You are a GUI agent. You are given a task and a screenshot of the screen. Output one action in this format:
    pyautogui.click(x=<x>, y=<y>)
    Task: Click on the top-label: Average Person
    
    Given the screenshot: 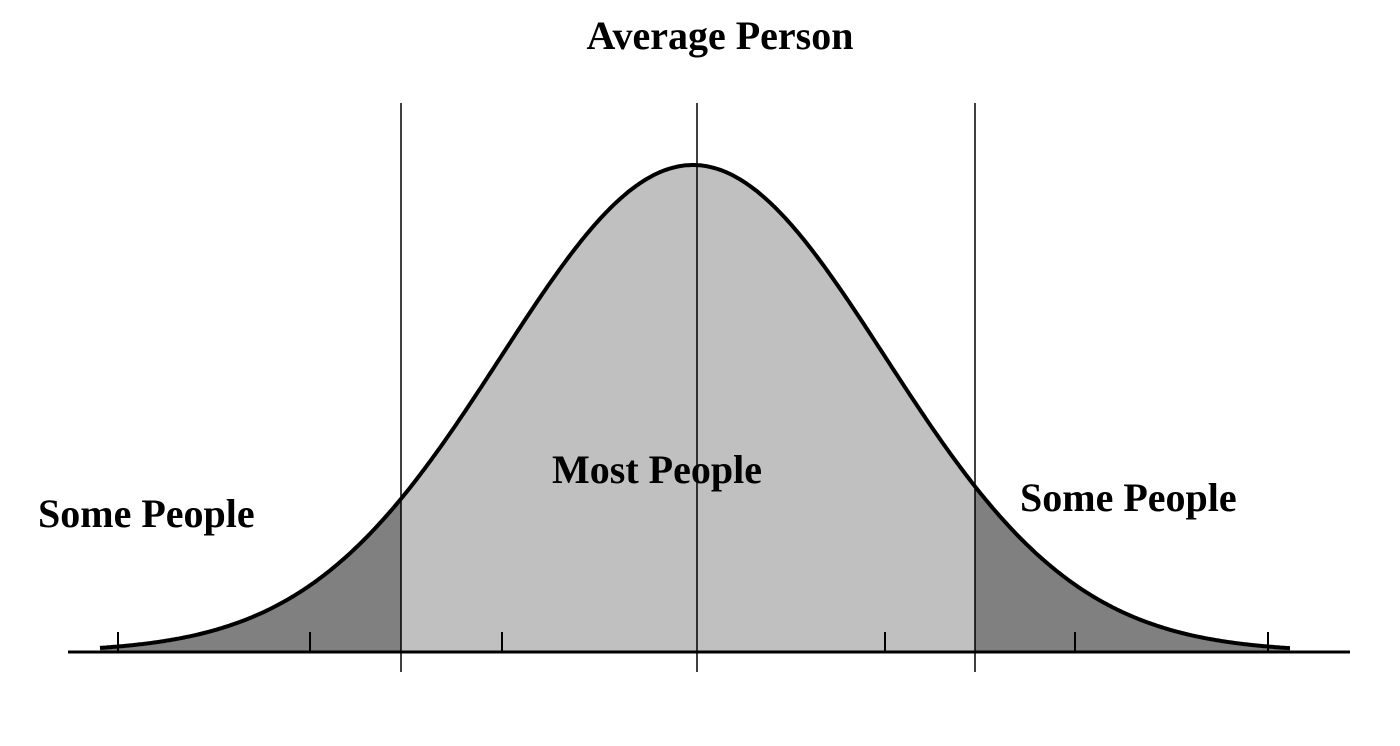 What is the action you would take?
    pyautogui.click(x=720, y=35)
    